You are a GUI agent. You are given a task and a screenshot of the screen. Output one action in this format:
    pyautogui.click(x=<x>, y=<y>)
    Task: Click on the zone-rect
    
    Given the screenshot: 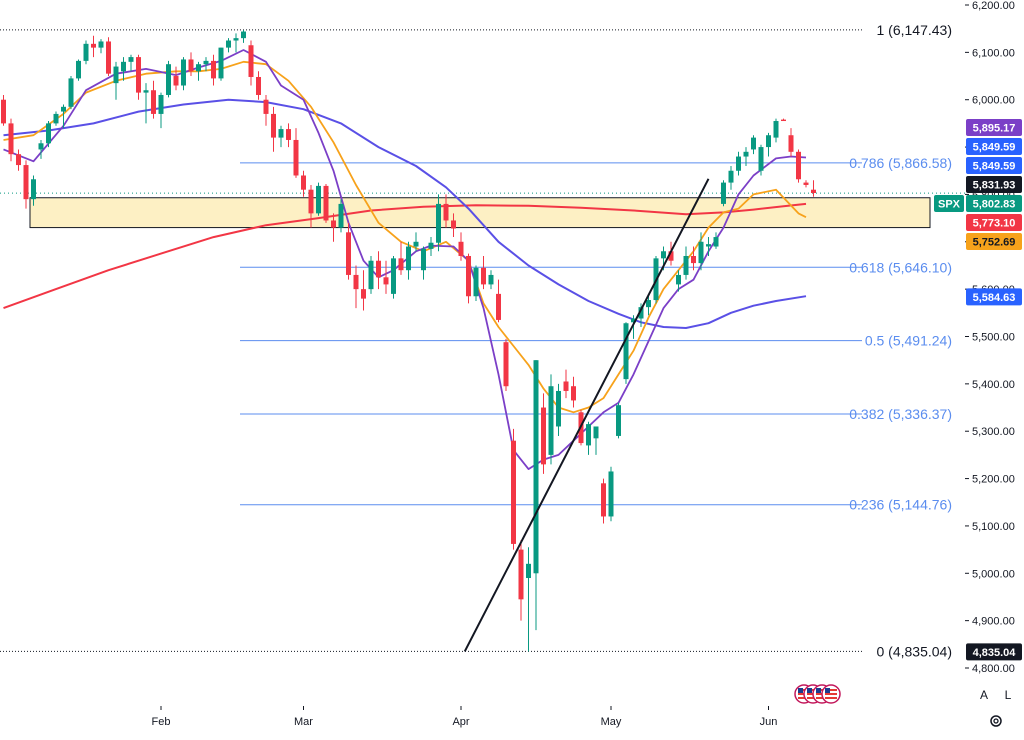 What is the action you would take?
    pyautogui.click(x=480, y=213)
    